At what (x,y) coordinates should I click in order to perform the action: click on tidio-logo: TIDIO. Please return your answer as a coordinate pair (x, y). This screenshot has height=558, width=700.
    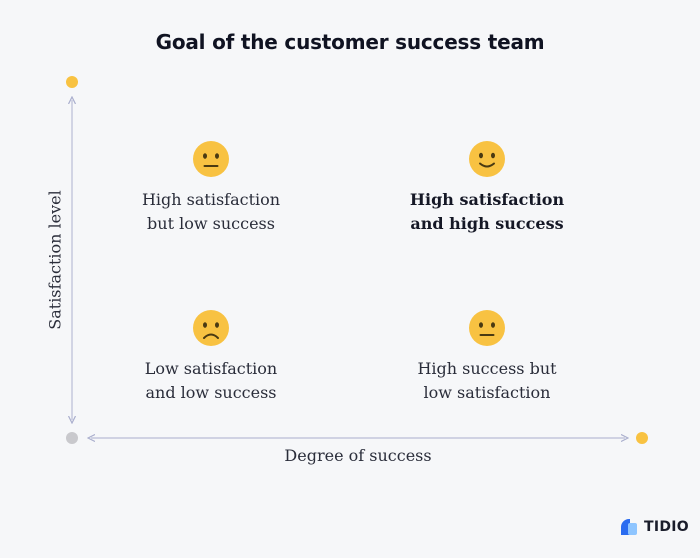
    Looking at the image, I should click on (654, 527).